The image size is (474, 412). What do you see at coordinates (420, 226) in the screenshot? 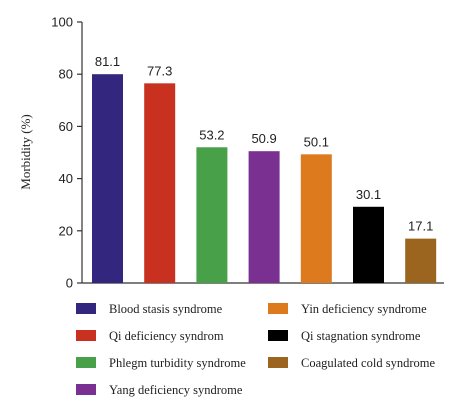
I see `data-label: 17.1` at bounding box center [420, 226].